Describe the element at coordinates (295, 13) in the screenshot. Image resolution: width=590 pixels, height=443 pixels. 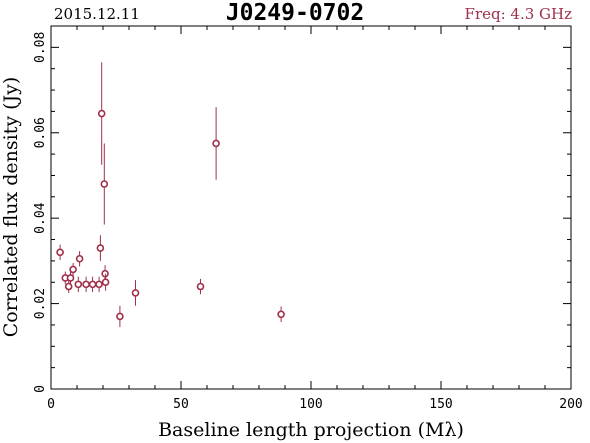
I see `chart-title: J0249-0702` at that location.